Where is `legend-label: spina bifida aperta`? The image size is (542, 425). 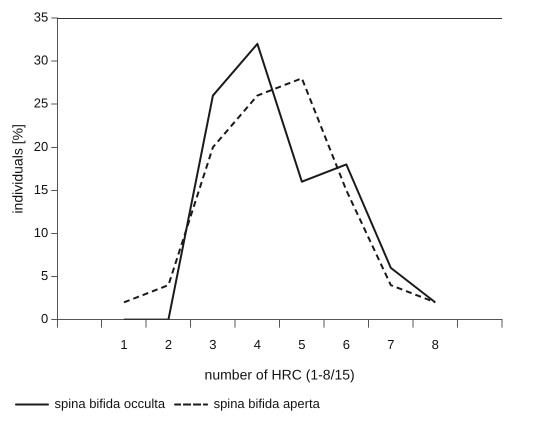
legend-label: spina bifida aperta is located at coordinates (267, 404).